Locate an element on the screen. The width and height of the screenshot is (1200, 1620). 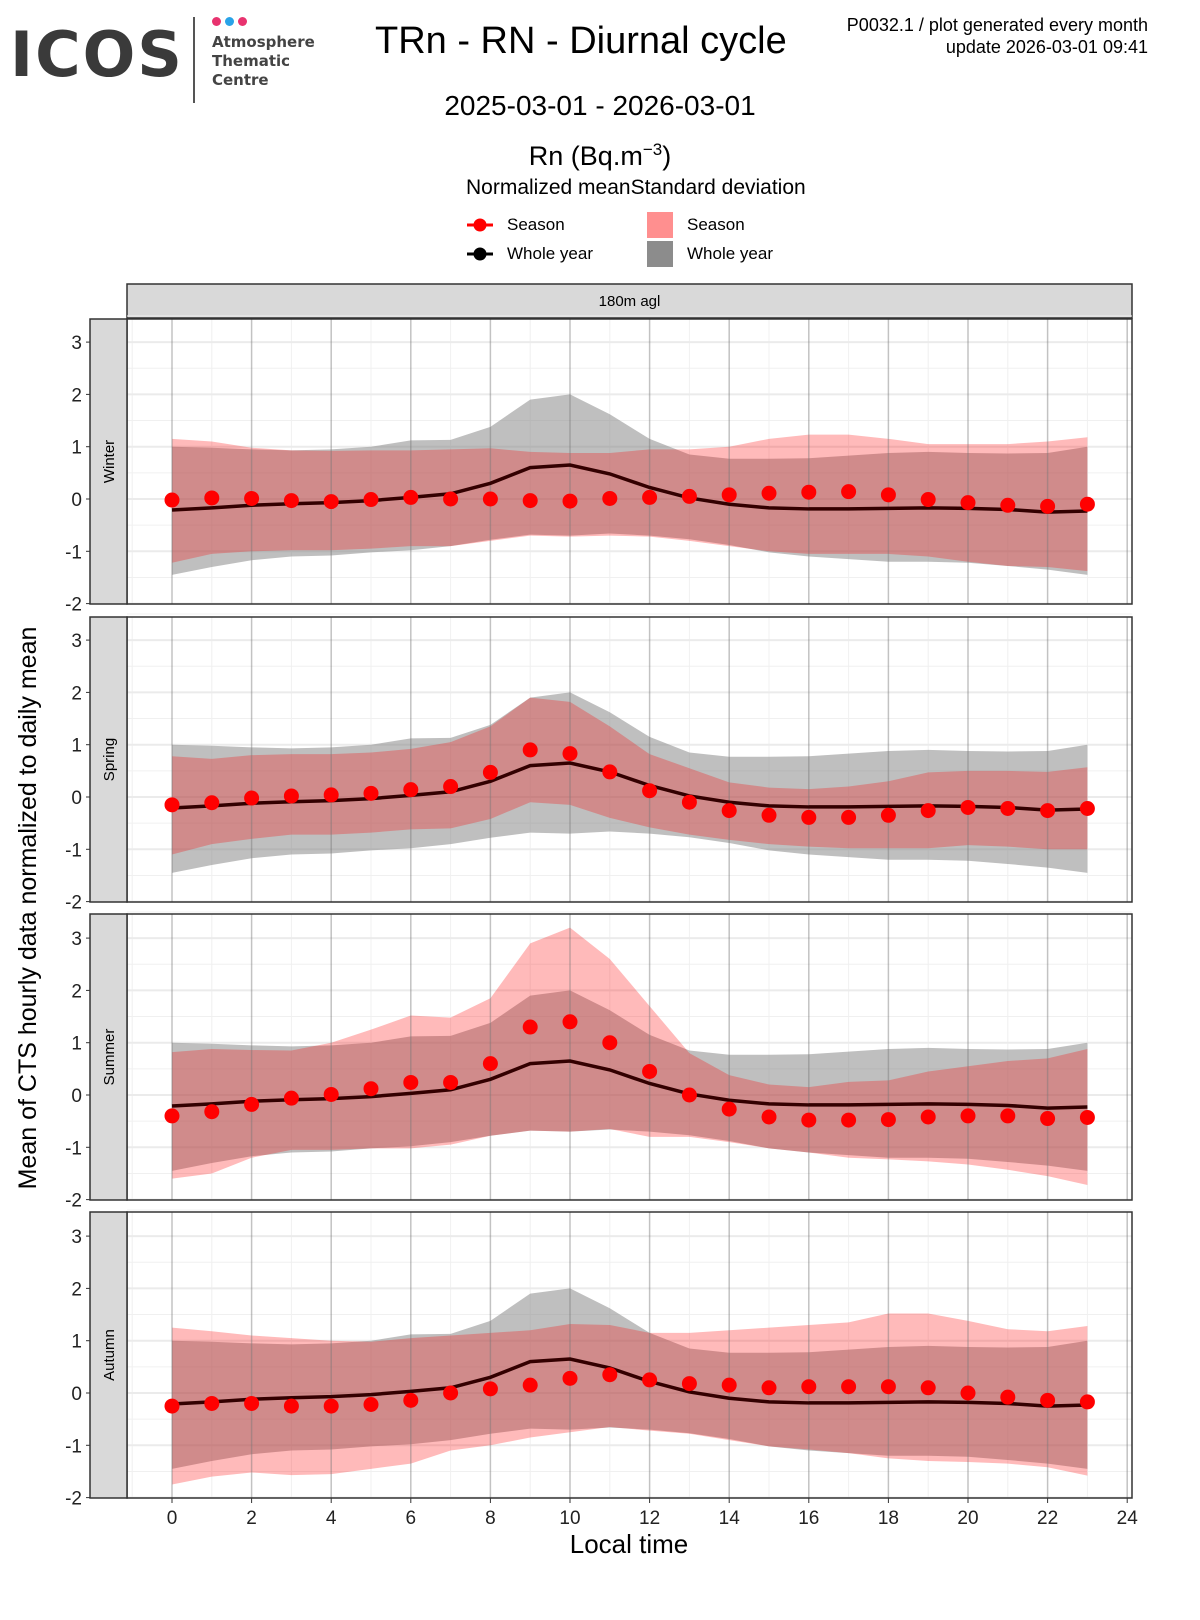
facet-label-season: Winter is located at coordinates (109, 461).